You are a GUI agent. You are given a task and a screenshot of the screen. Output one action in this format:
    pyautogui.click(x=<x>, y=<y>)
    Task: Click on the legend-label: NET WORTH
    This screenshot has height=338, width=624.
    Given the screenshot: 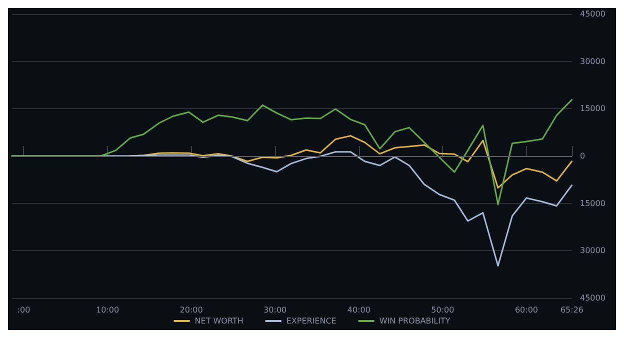 What is the action you would take?
    pyautogui.click(x=219, y=321)
    